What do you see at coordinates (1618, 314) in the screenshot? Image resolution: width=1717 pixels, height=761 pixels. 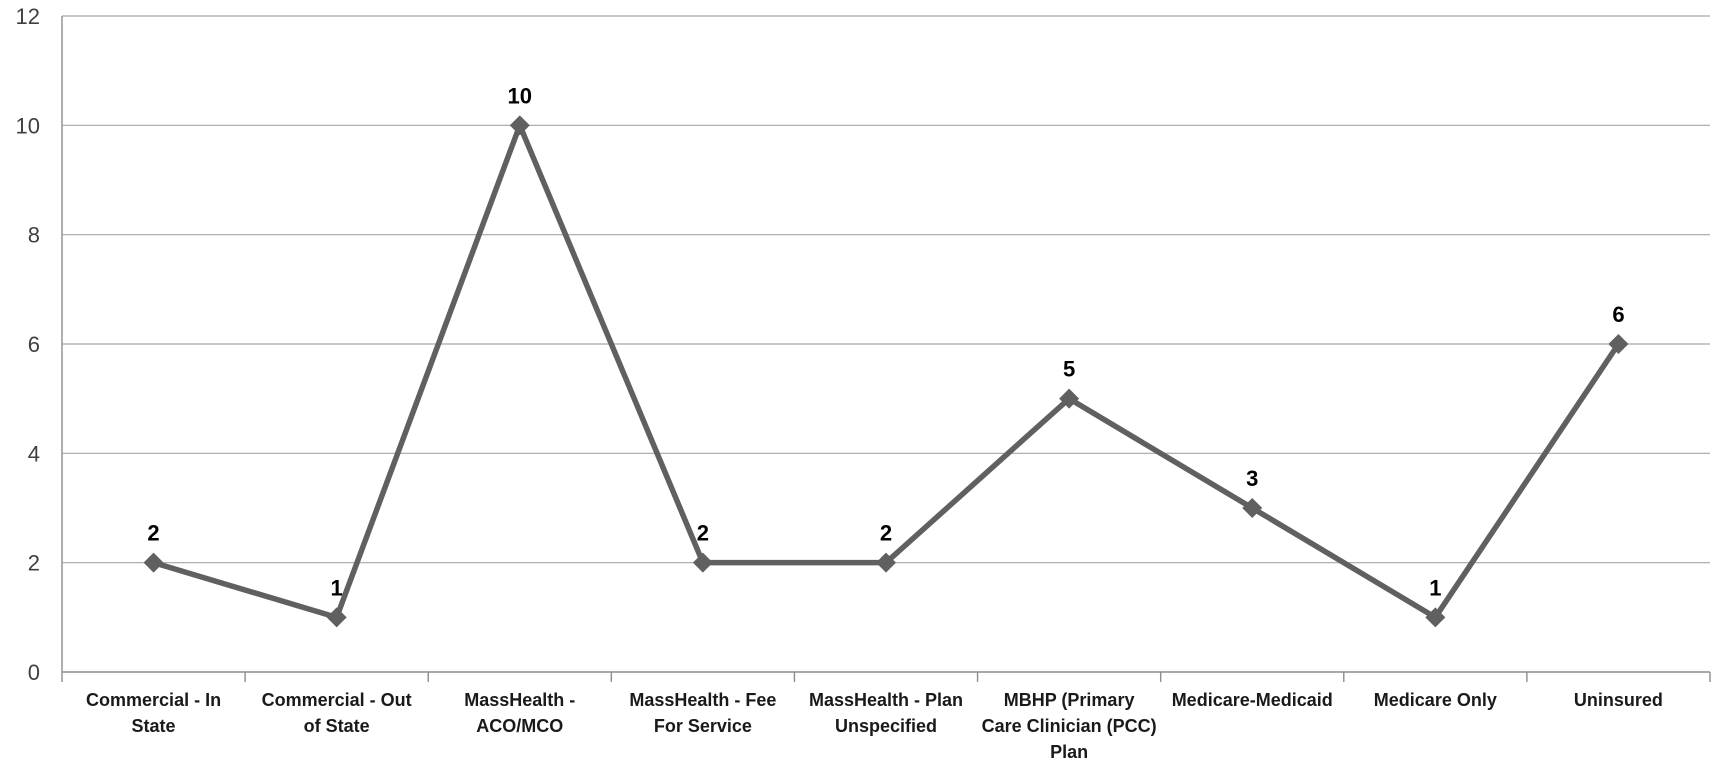 I see `data-label: 6` at bounding box center [1618, 314].